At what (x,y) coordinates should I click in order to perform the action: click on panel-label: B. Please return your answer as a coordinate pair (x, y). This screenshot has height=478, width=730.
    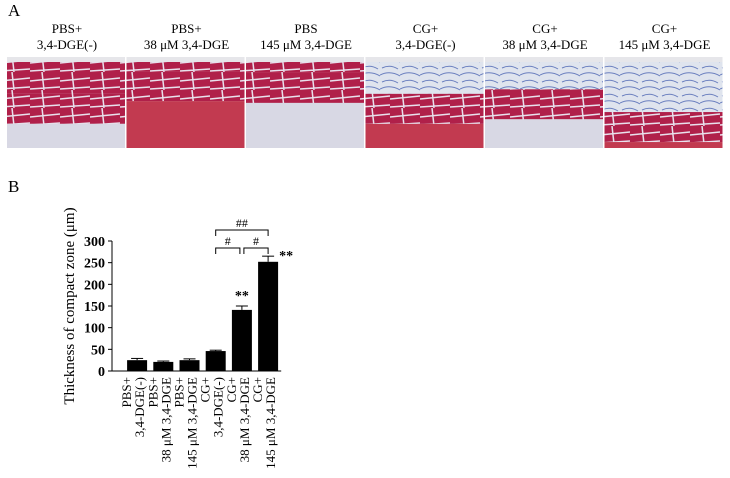
    Looking at the image, I should click on (13, 186).